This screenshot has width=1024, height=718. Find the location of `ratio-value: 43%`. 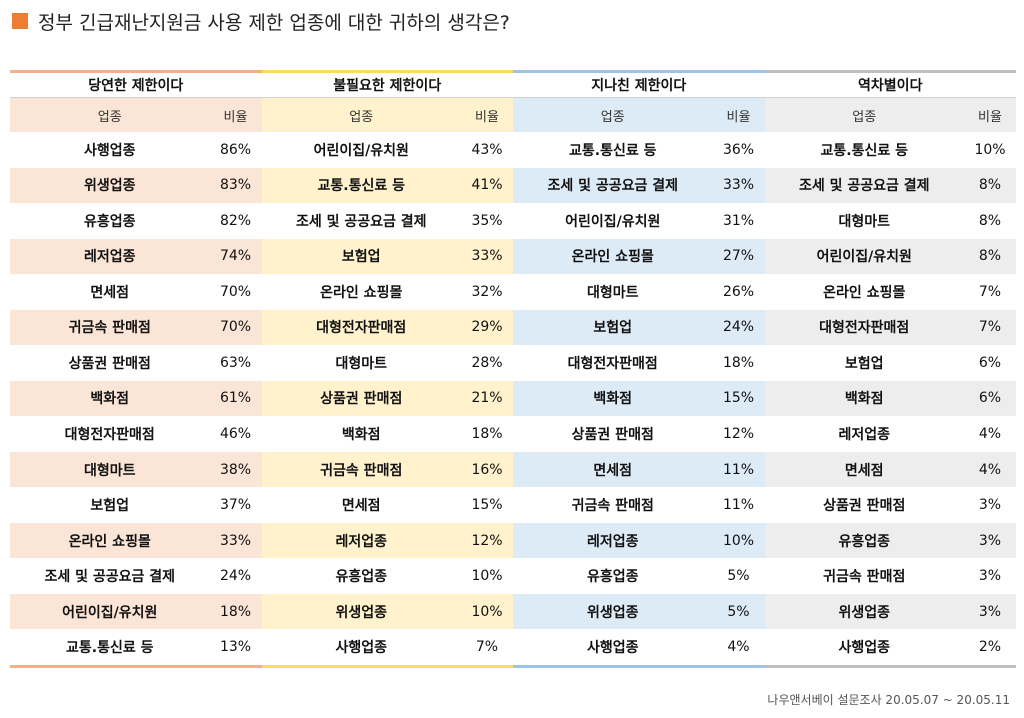

ratio-value: 43% is located at coordinates (487, 149).